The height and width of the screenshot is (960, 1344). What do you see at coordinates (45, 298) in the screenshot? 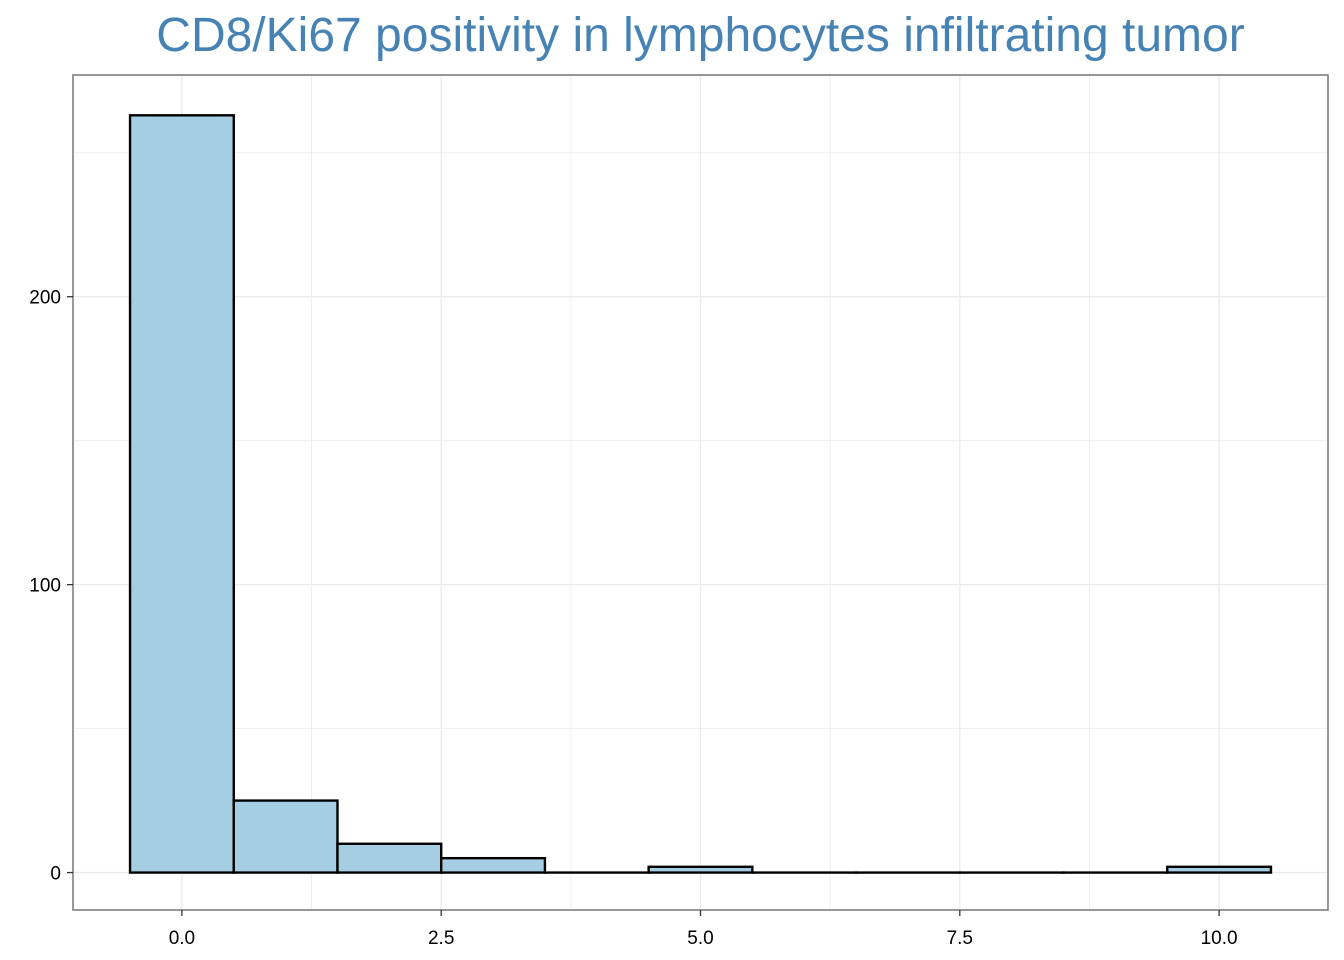
I see `y-tick-label: 200` at bounding box center [45, 298].